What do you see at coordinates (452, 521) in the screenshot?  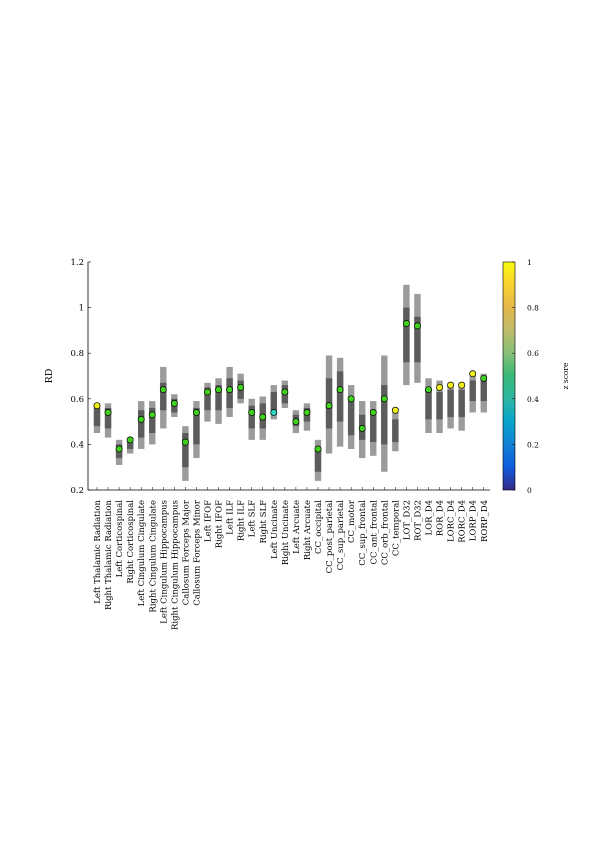 I see `x-category-label: LORC_D4` at bounding box center [452, 521].